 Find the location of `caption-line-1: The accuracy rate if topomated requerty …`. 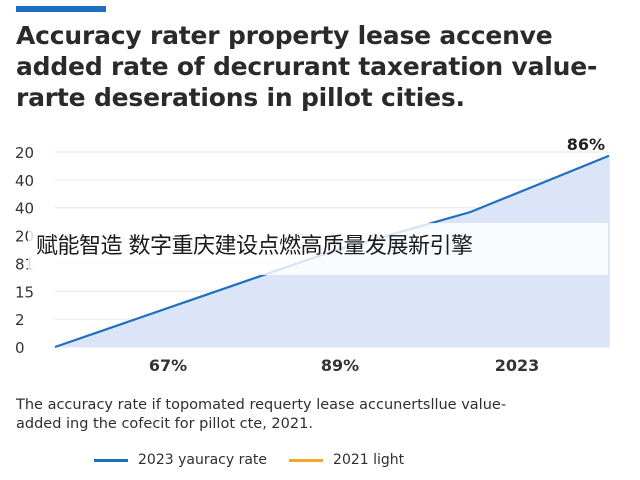

caption-line-1: The accuracy rate if topomated requerty … is located at coordinates (261, 405).